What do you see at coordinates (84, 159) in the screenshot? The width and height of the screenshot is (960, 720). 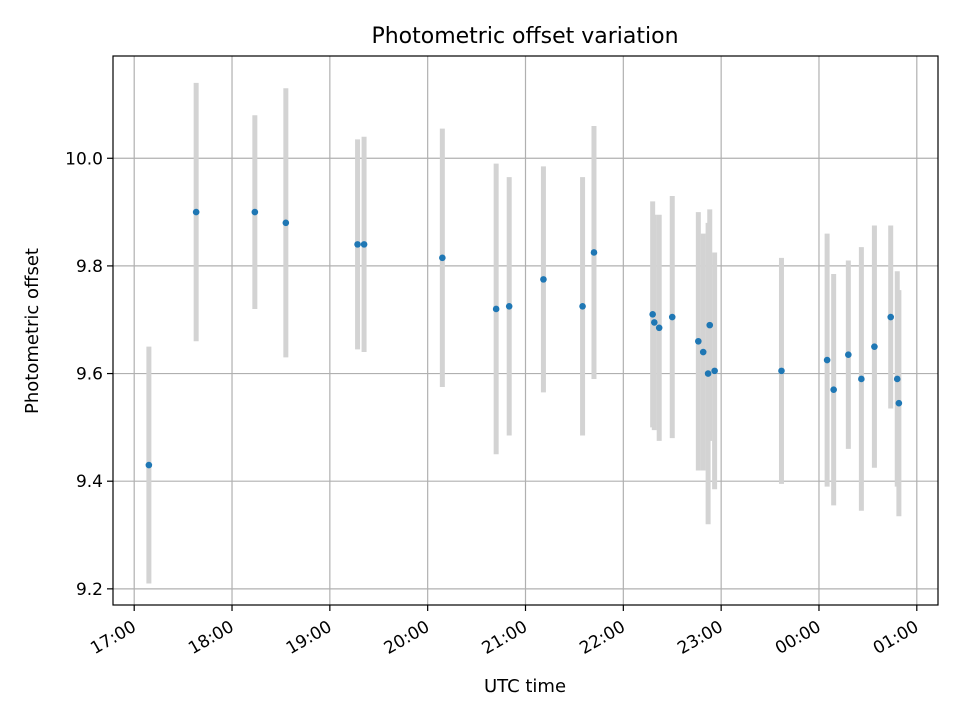 I see `y-tick-label: 10.0` at bounding box center [84, 159].